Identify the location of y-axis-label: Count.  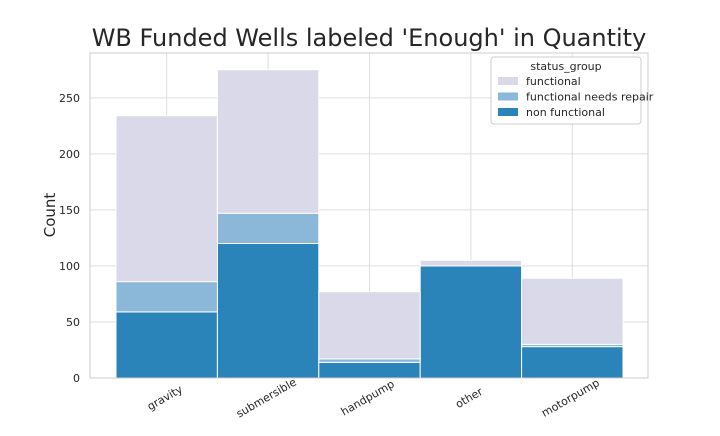
(50, 215).